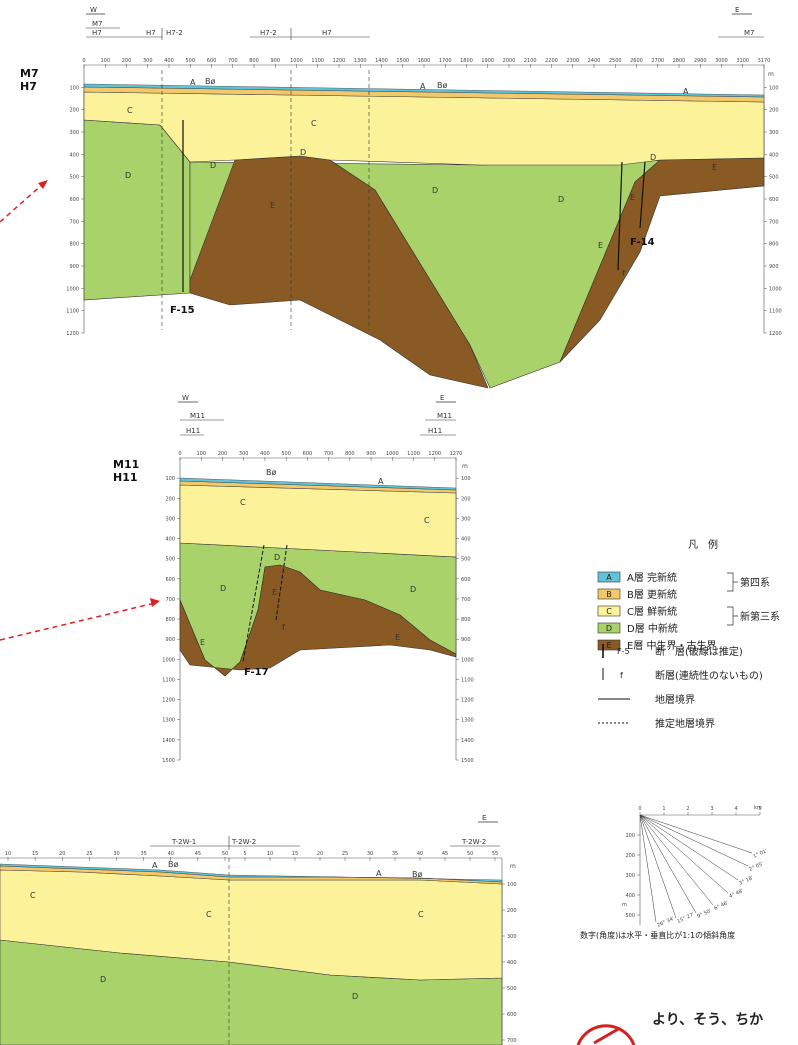 Image resolution: width=798 pixels, height=1045 pixels. I want to click on section1-depth-label-left: 400, so click(74, 155).